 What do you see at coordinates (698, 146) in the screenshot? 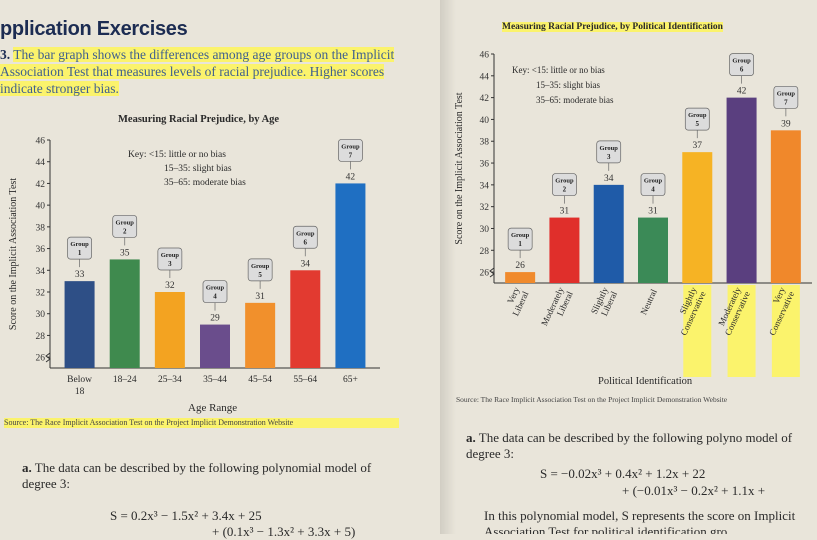
I see `data-label: 37` at bounding box center [698, 146].